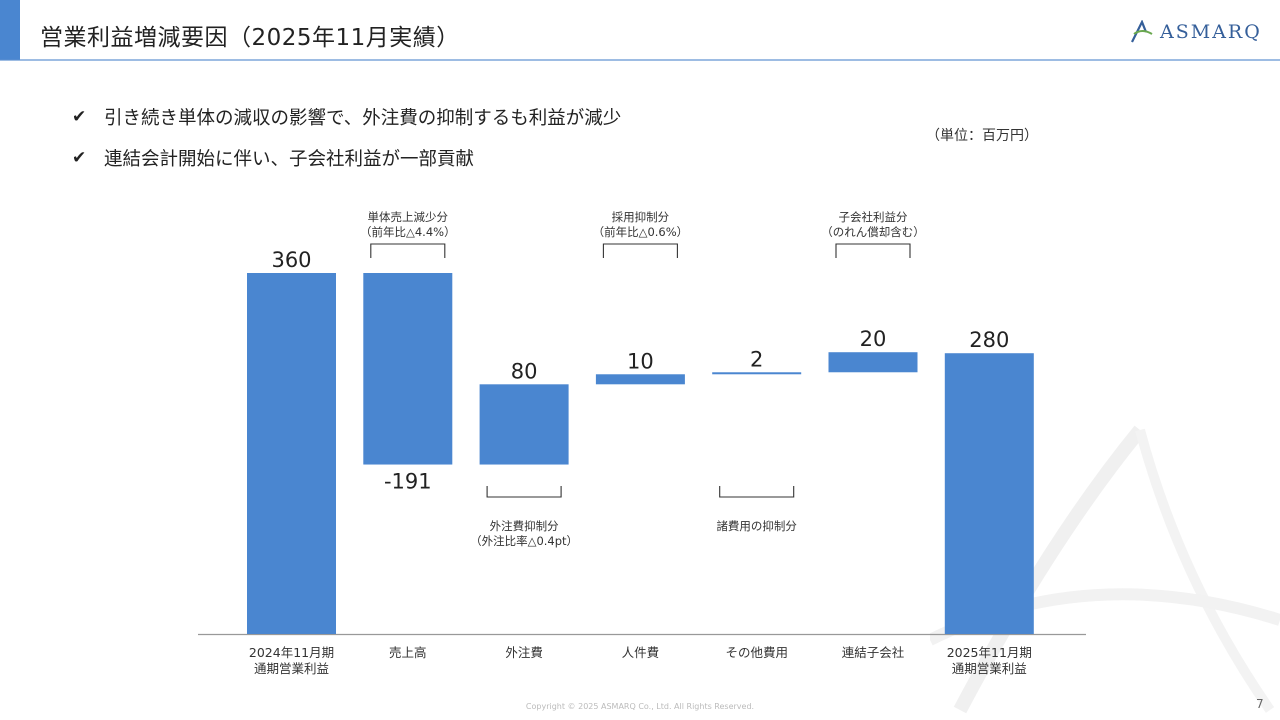 The height and width of the screenshot is (720, 1280). What do you see at coordinates (524, 652) in the screenshot?
I see `category-label-2: 外注費` at bounding box center [524, 652].